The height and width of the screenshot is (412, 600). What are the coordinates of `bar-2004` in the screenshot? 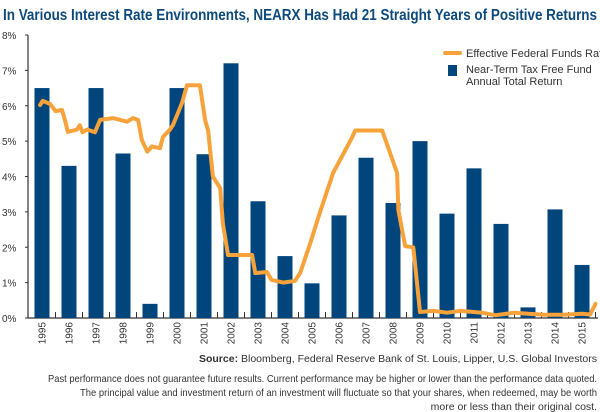 It's located at (285, 287).